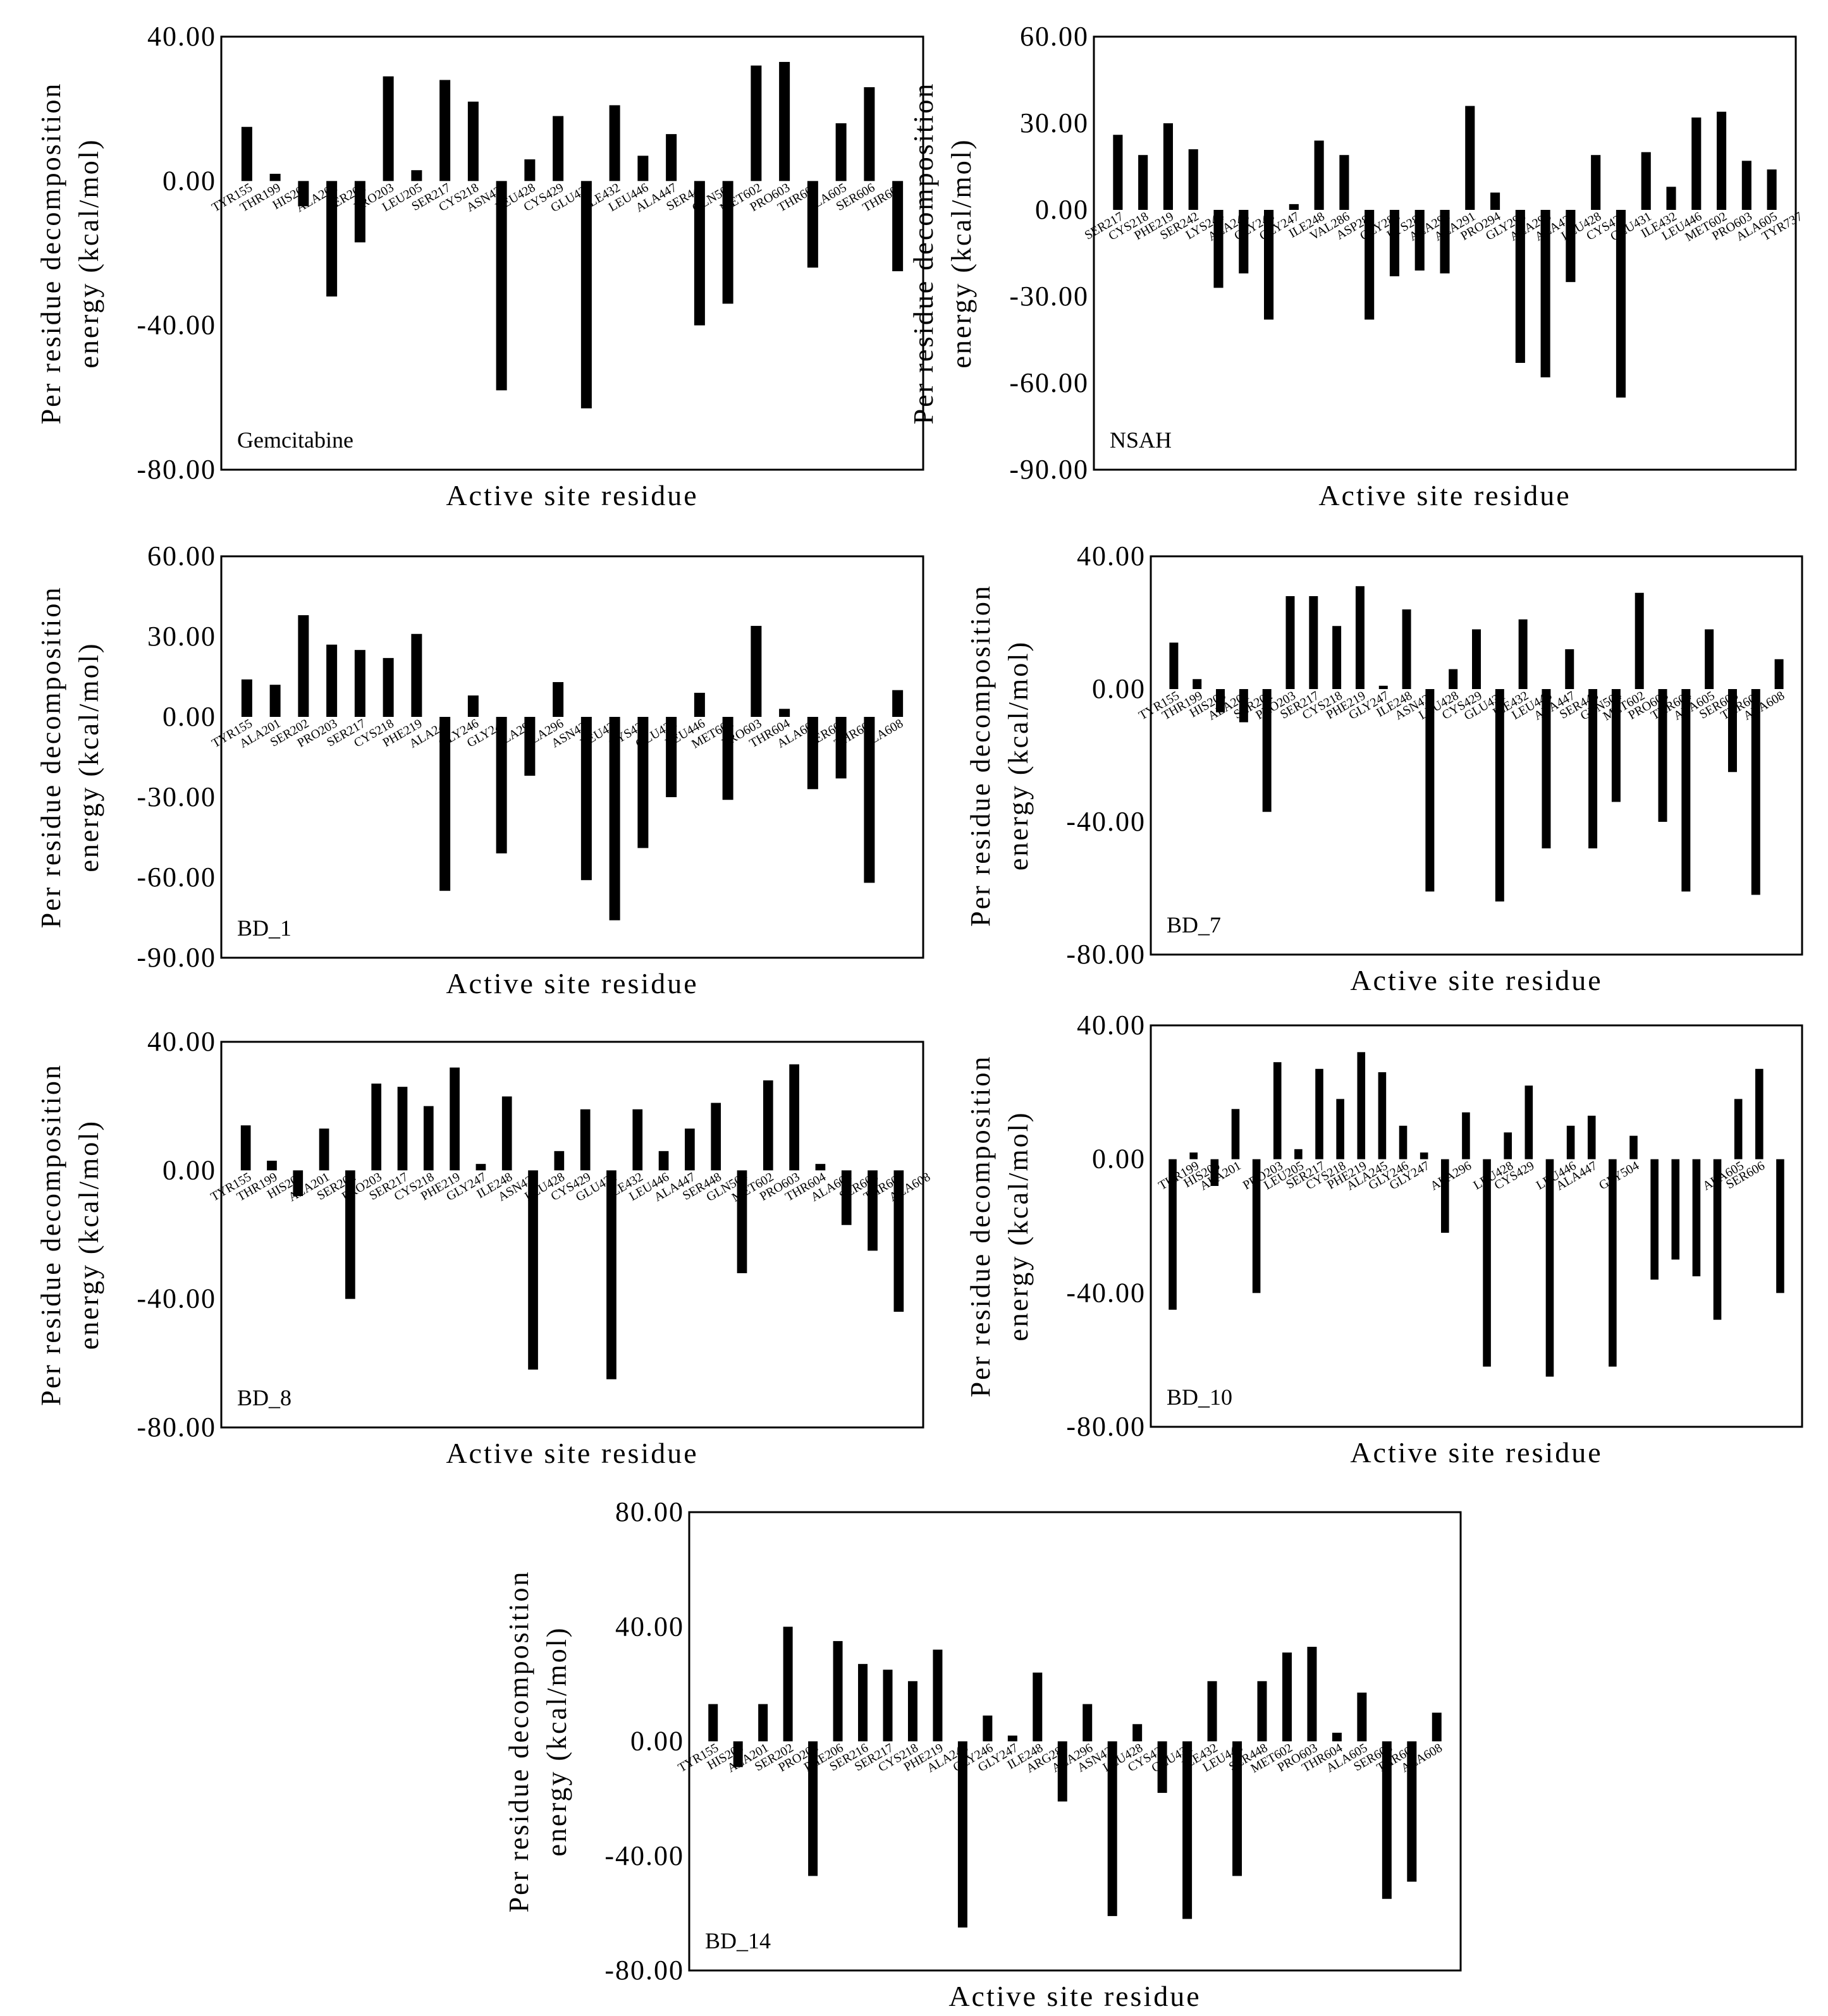  Describe the element at coordinates (480, 1167) in the screenshot. I see `bar-gly247` at that location.